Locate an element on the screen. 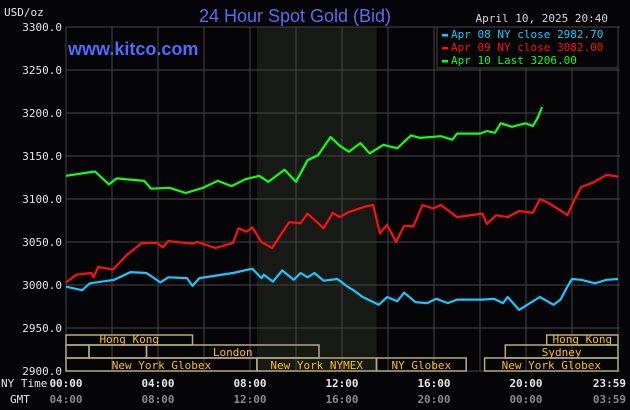 The height and width of the screenshot is (410, 630). legend-entry: Apr 10 Last 3206.00 is located at coordinates (514, 60).